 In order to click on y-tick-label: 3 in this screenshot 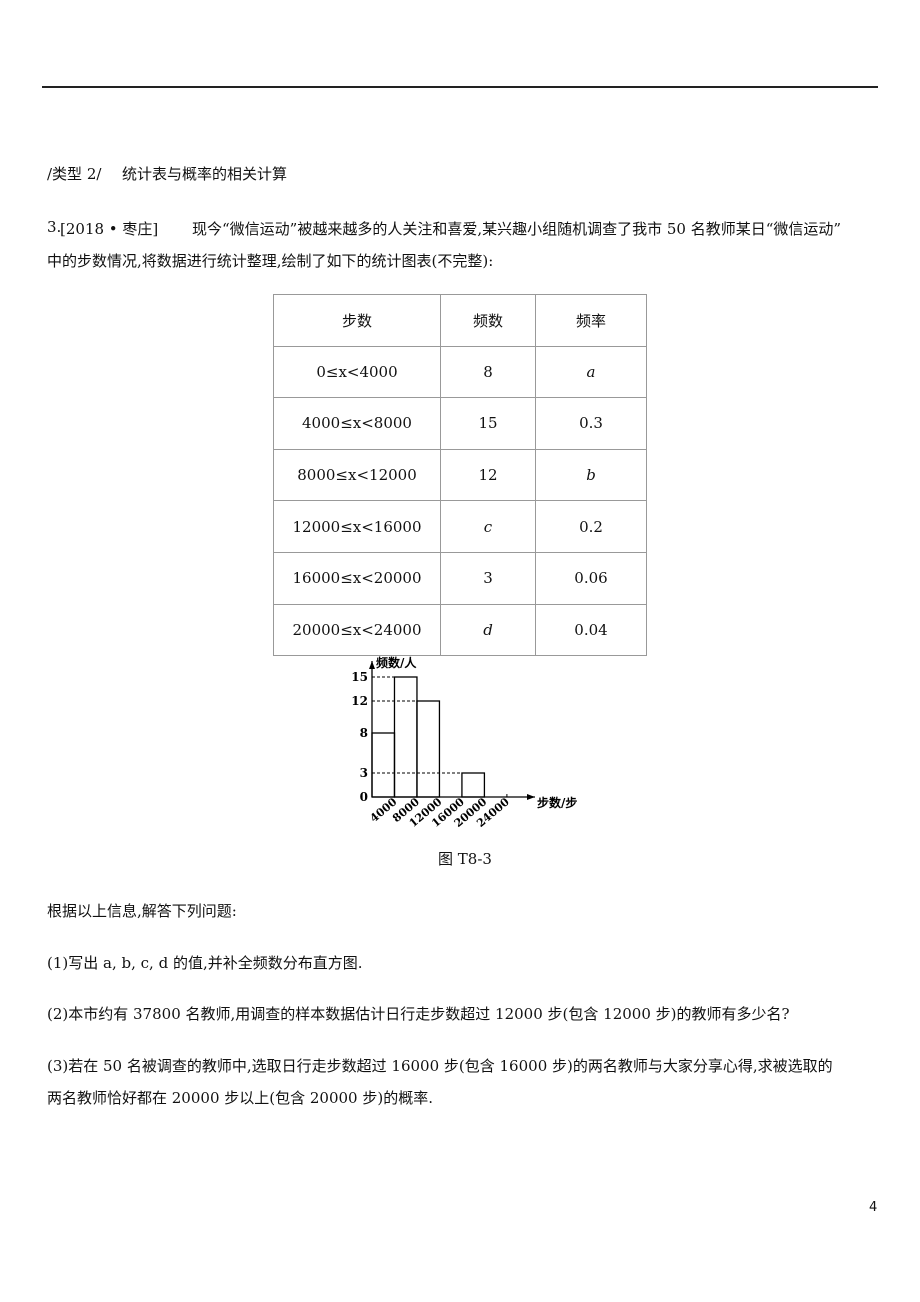, I will do `click(364, 773)`.